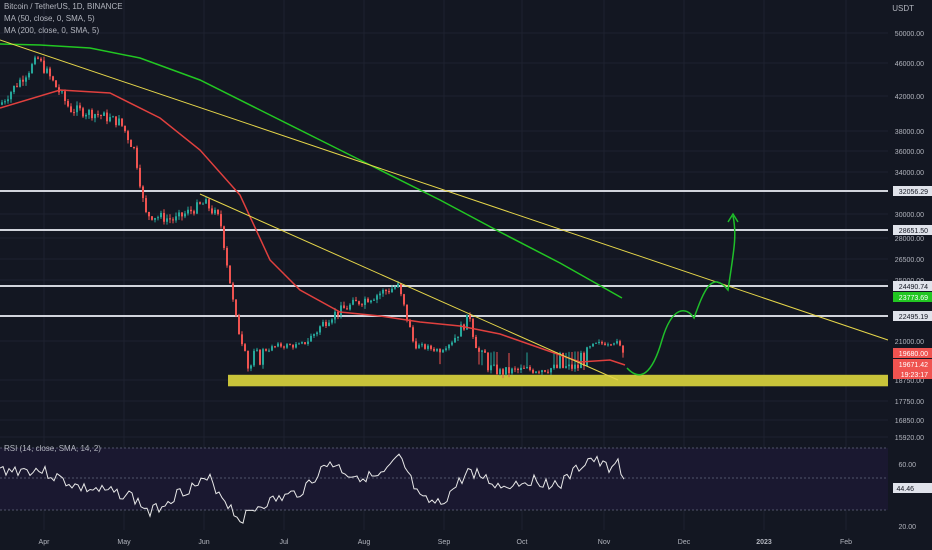 The image size is (932, 550). I want to click on time-tick-7: Nov, so click(604, 542).